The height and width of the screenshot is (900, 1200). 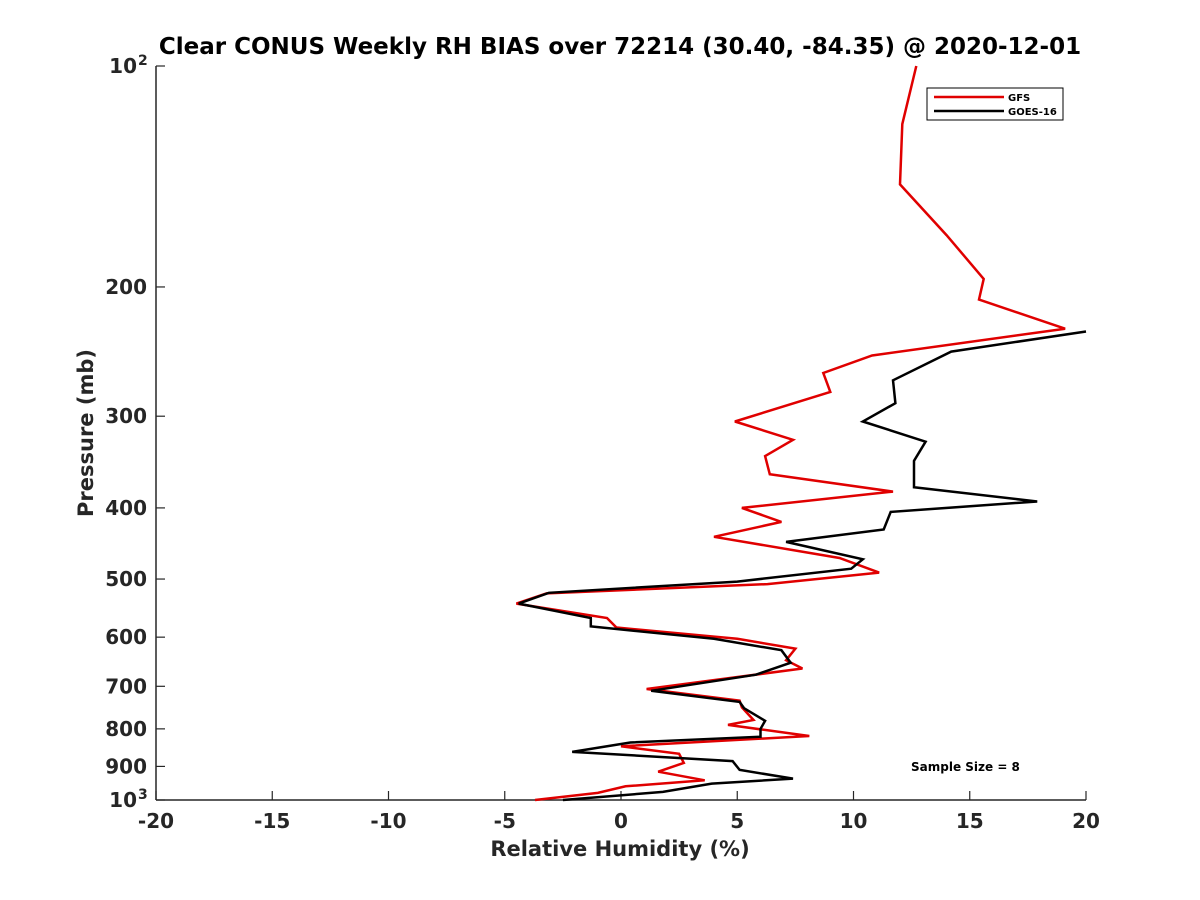 What do you see at coordinates (126, 637) in the screenshot?
I see `y-tick-label: 600` at bounding box center [126, 637].